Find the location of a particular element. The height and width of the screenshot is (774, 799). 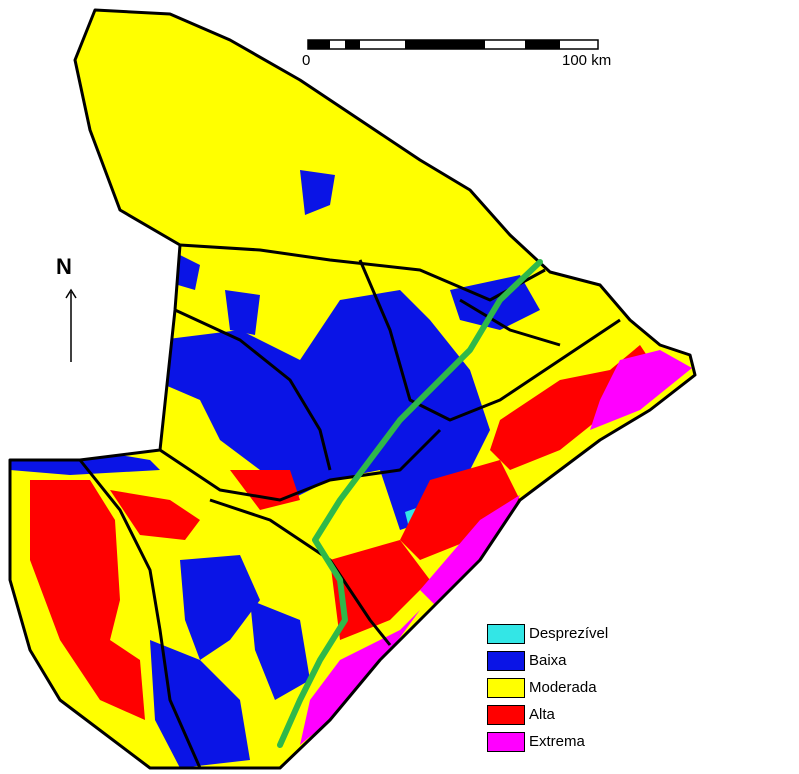

legend-item-extrema: Extrema is located at coordinates (562, 741).